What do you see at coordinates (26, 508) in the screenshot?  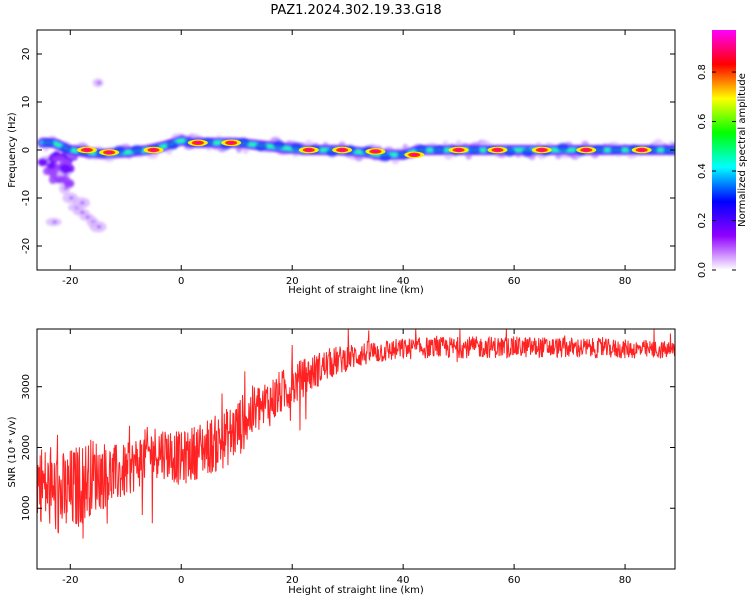 I see `snr-y-tick-label: 1000` at bounding box center [26, 508].